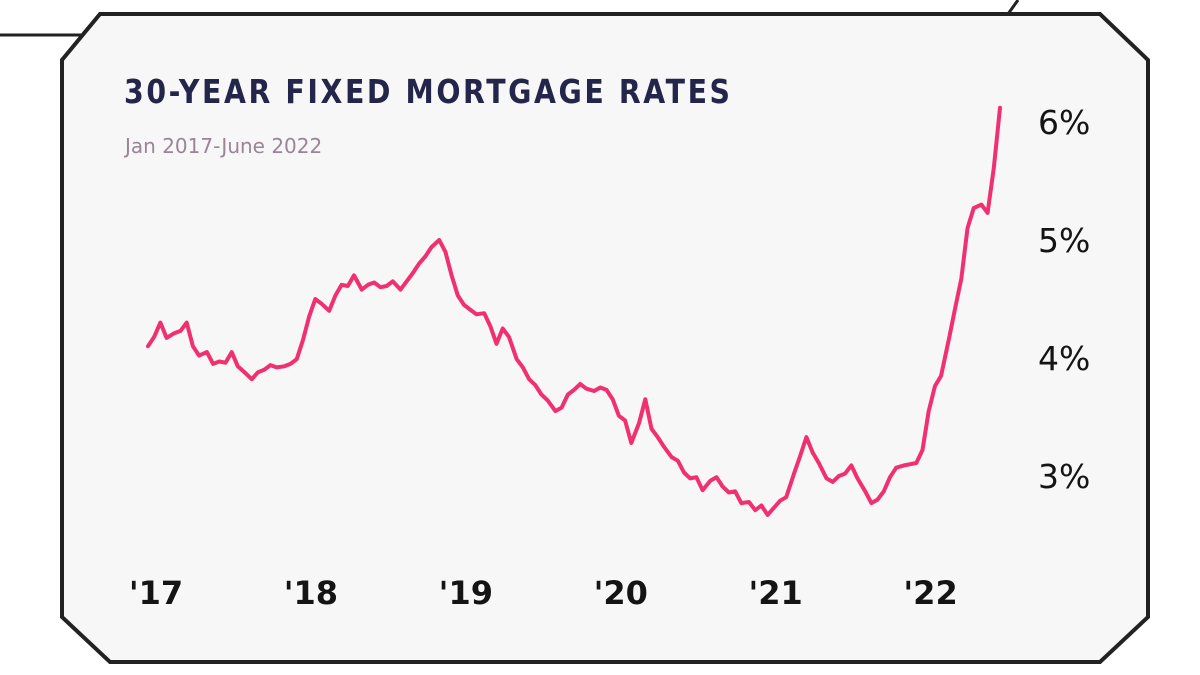 This screenshot has height=675, width=1200. What do you see at coordinates (156, 593) in the screenshot?
I see `x-tick-label: '17` at bounding box center [156, 593].